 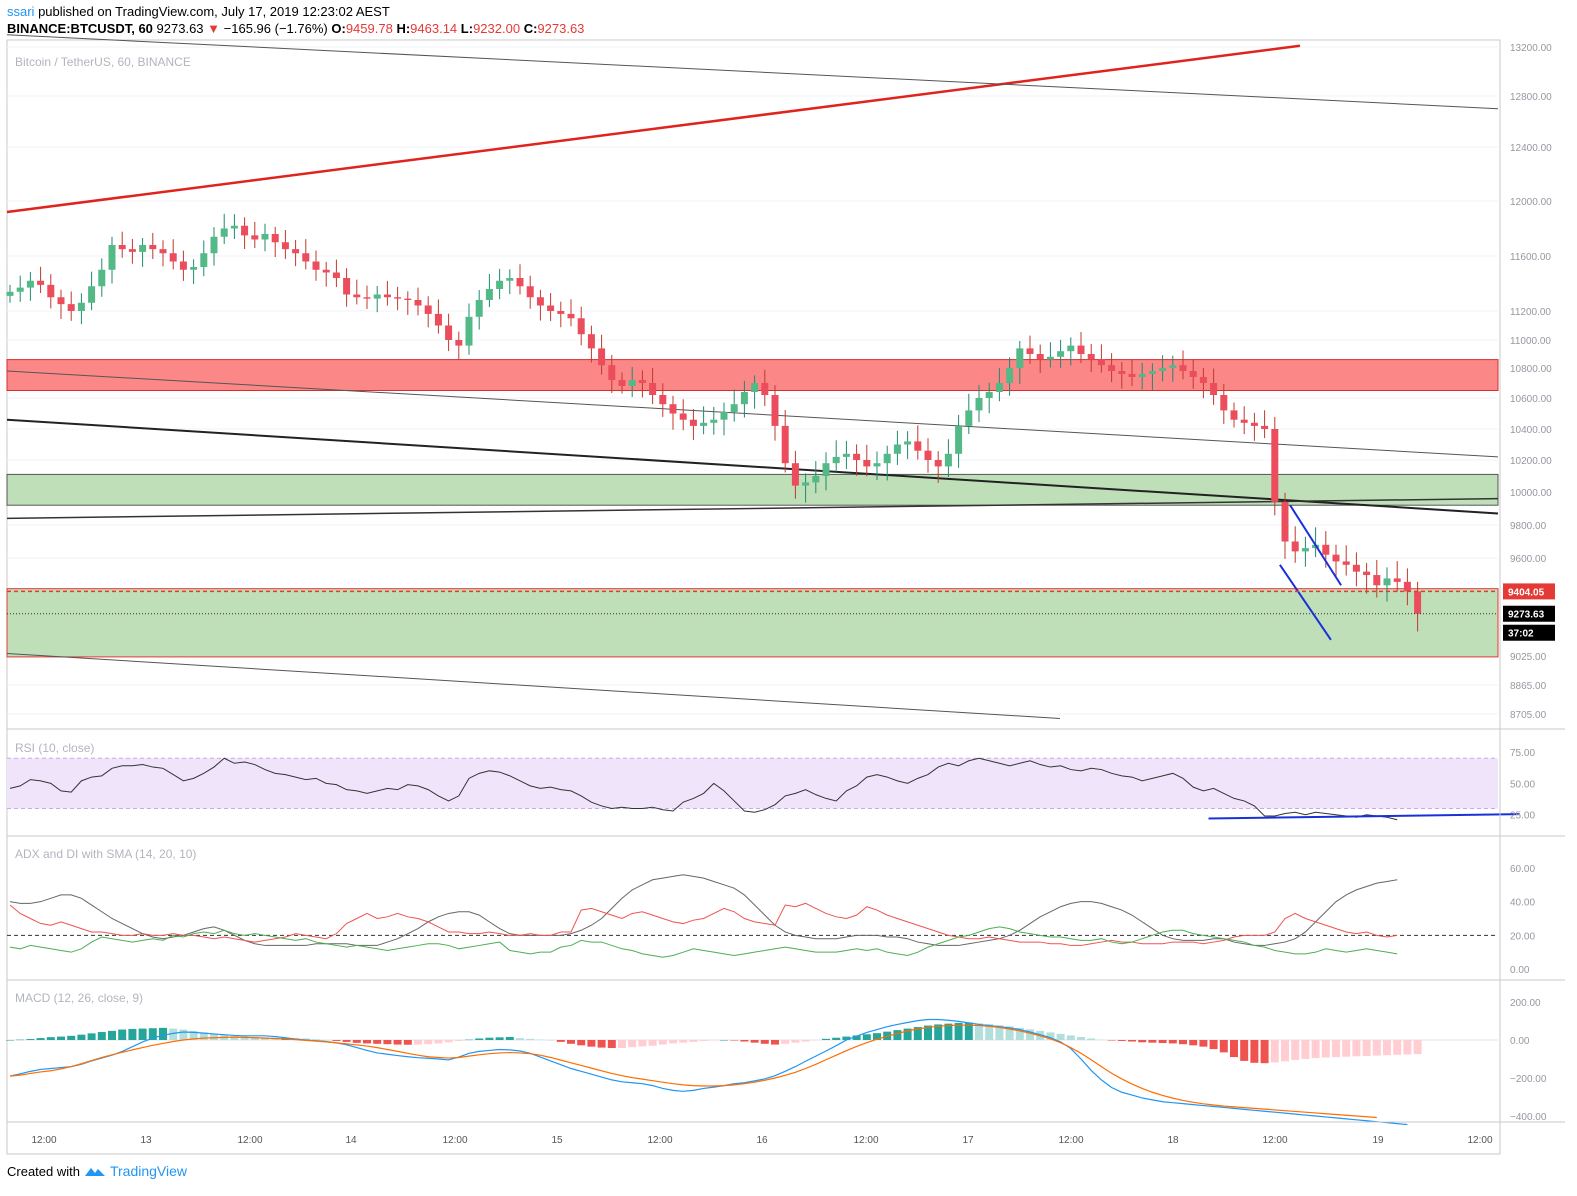 What do you see at coordinates (693, 1071) in the screenshot?
I see `signal-line` at bounding box center [693, 1071].